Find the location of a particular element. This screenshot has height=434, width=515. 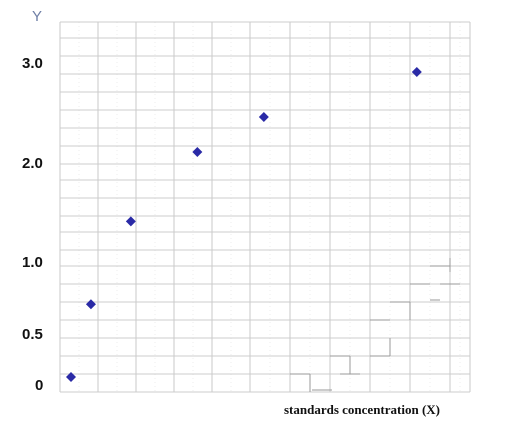

y-tick-label: 2.0 is located at coordinates (32, 163).